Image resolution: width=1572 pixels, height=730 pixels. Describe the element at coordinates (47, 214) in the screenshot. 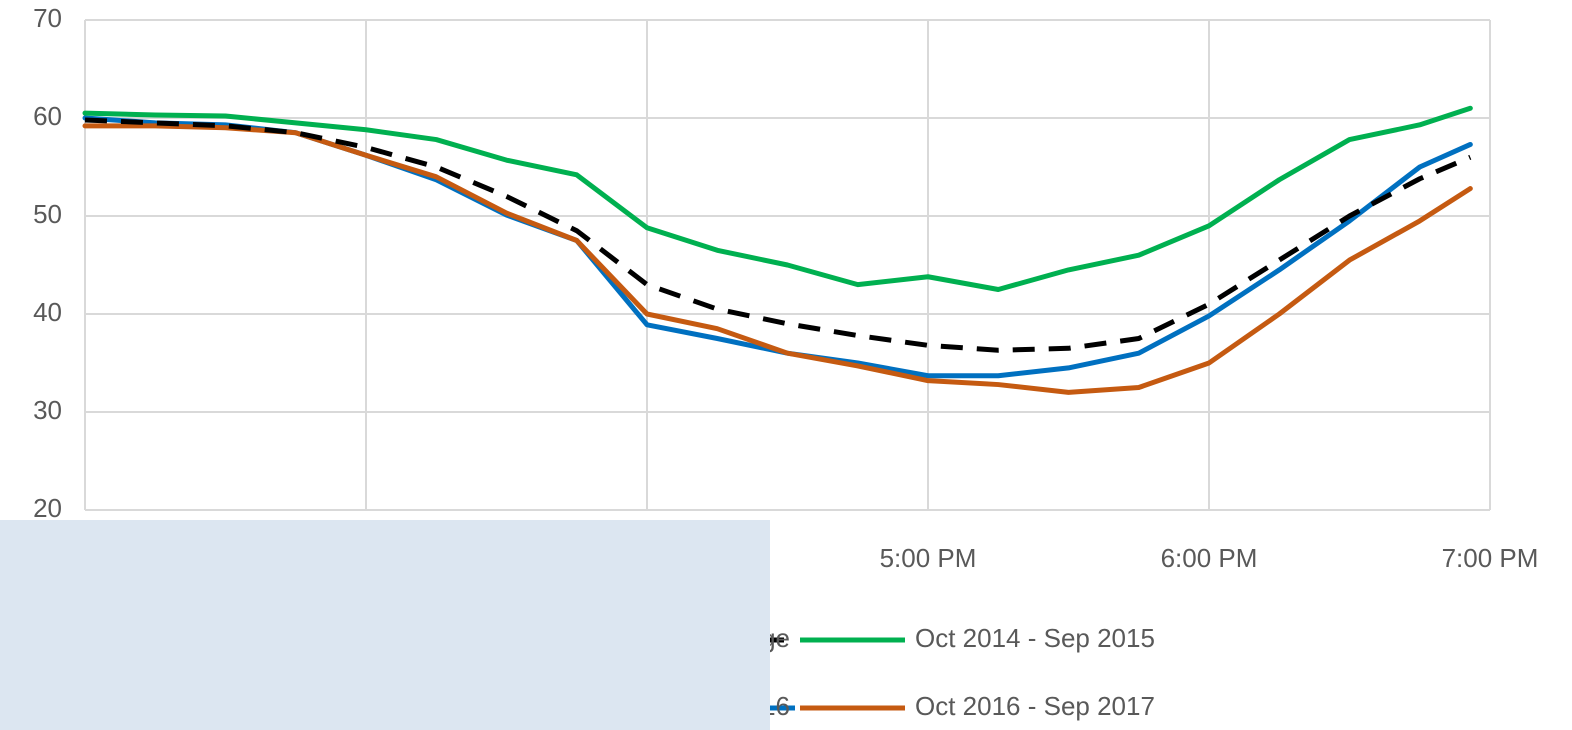

I see `y-tick-label: 50` at that location.